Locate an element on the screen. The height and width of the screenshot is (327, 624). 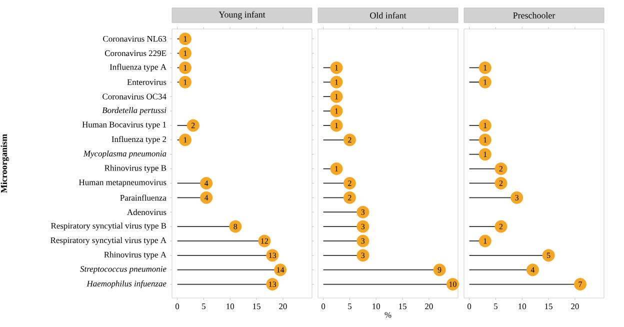
y-tick-label: Respiratory syncytial virus type B is located at coordinates (108, 226).